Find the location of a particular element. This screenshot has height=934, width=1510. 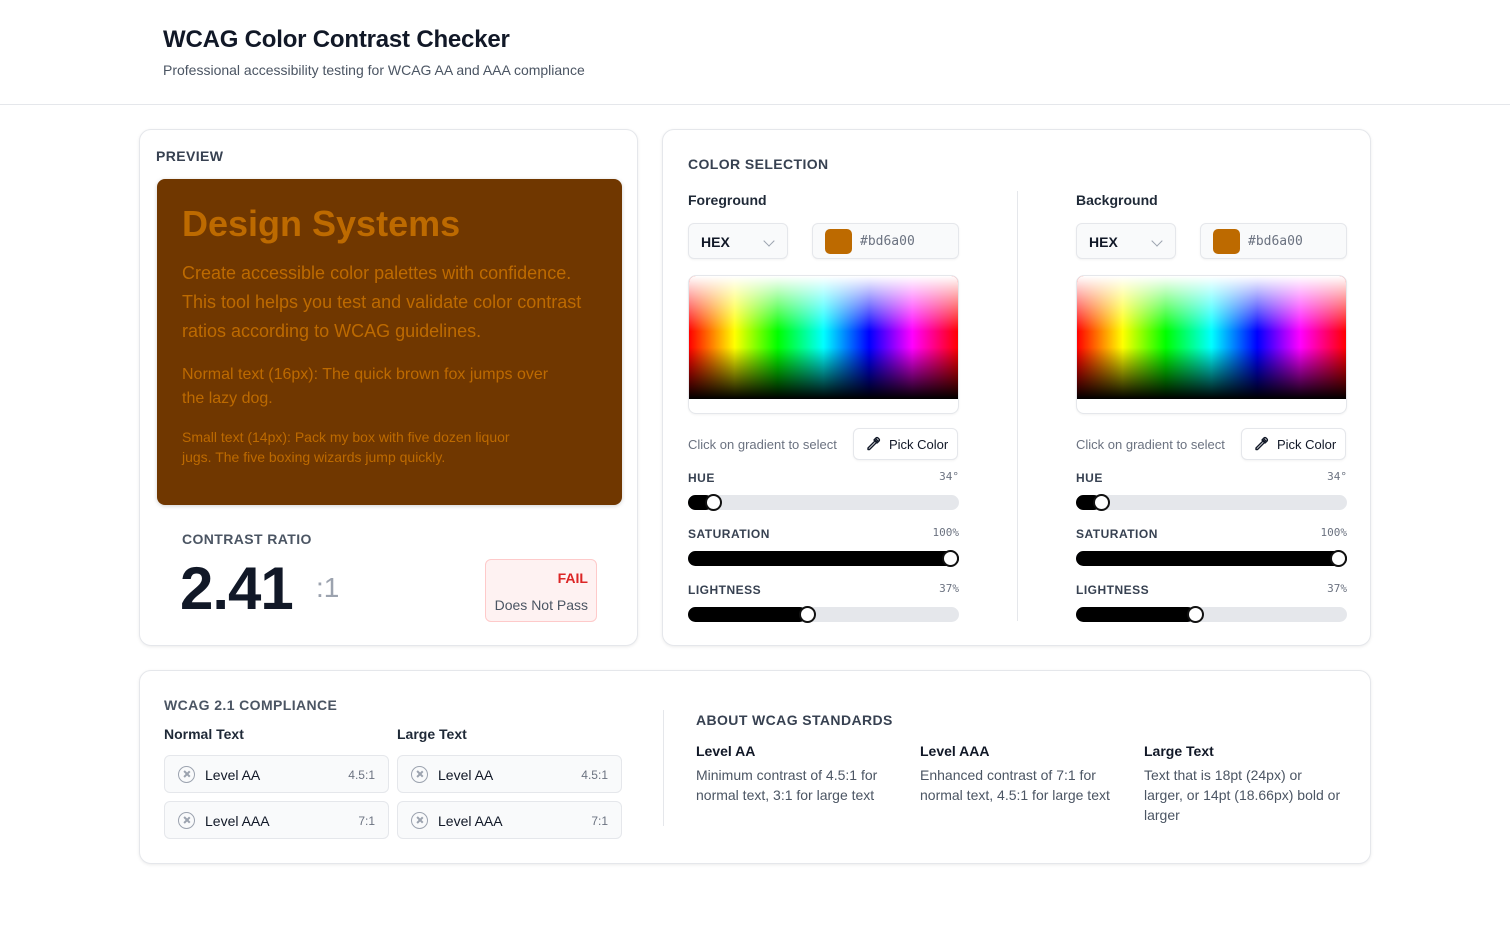

background-pick-color-button: Pick Color is located at coordinates (1293, 444).